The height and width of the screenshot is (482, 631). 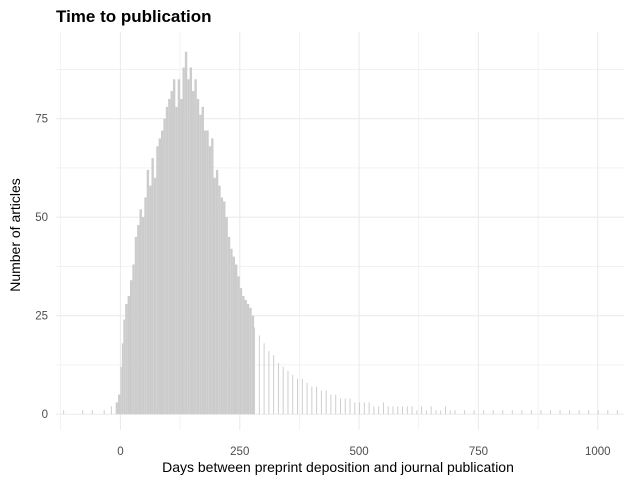 I want to click on chart-title: Time to publication, so click(x=134, y=16).